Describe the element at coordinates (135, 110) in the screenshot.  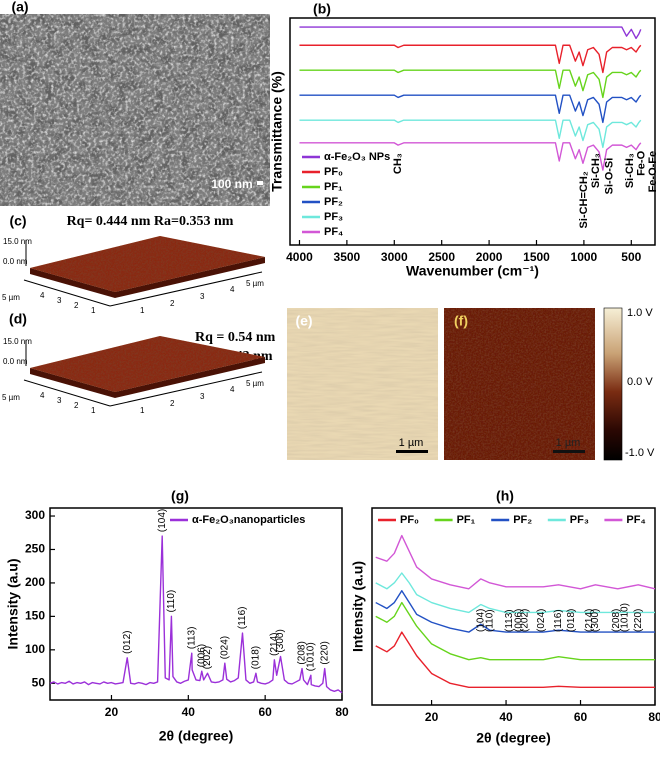
I see `sem-texture` at that location.